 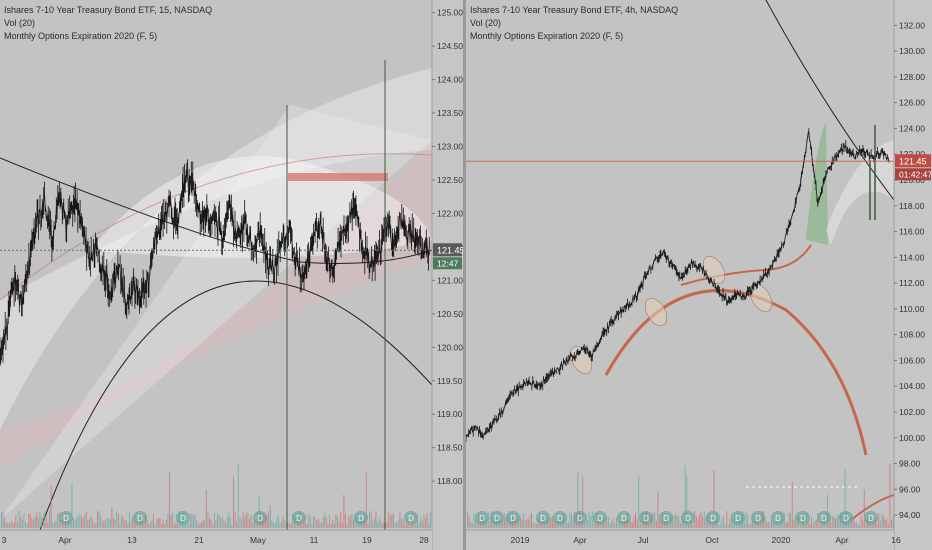 What do you see at coordinates (199, 540) in the screenshot?
I see `time-tick-label: 21` at bounding box center [199, 540].